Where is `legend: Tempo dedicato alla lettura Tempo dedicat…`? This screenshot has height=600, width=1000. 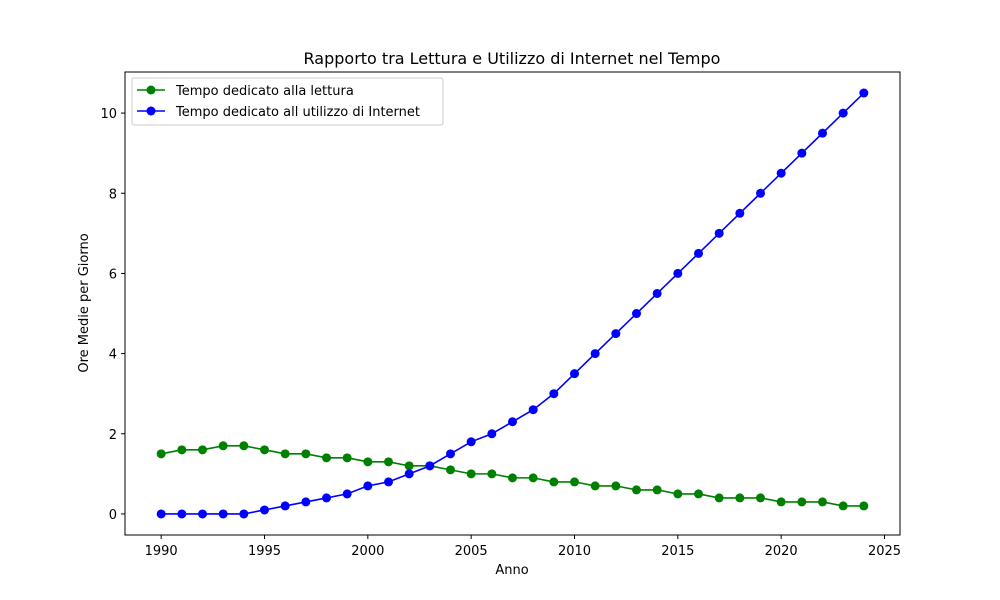 legend: Tempo dedicato alla lettura Tempo dedicat… is located at coordinates (287, 101).